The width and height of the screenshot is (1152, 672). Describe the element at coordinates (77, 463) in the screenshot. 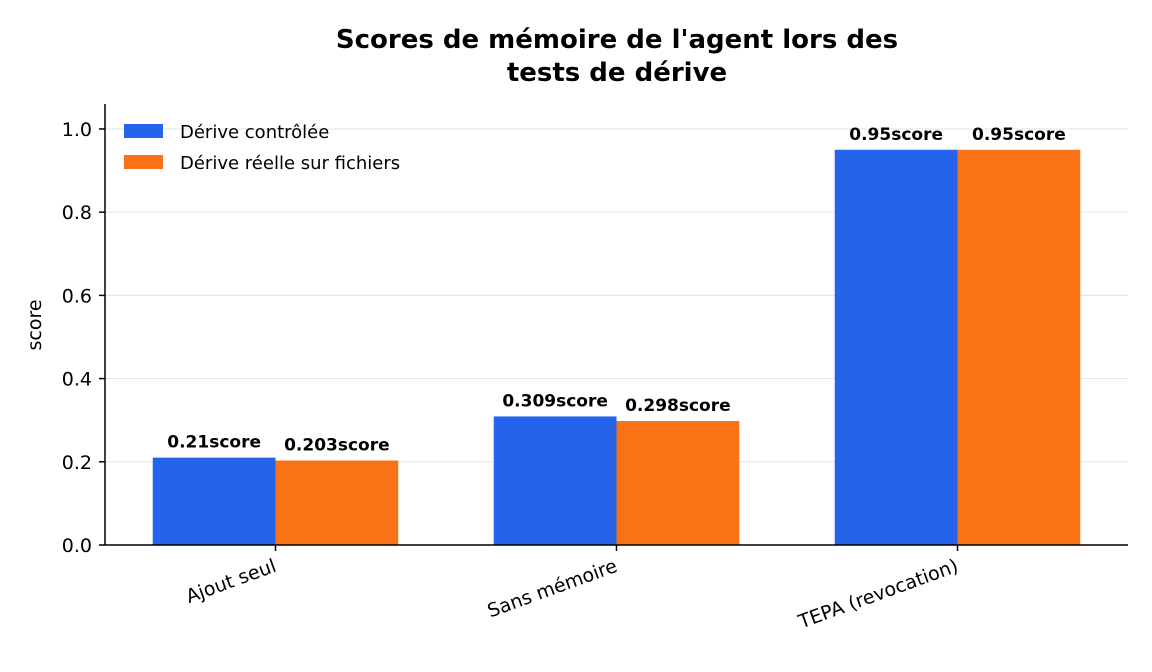

I see `y-tick-label: 0.2` at that location.